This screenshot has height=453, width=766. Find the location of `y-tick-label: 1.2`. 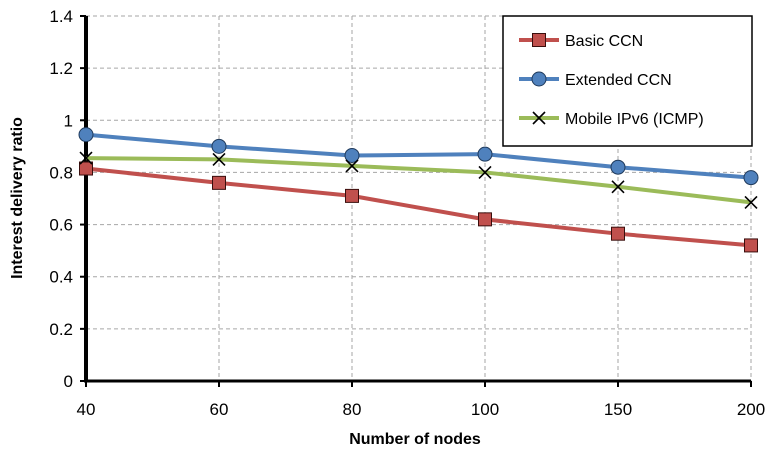

y-tick-label: 1.2 is located at coordinates (61, 68).